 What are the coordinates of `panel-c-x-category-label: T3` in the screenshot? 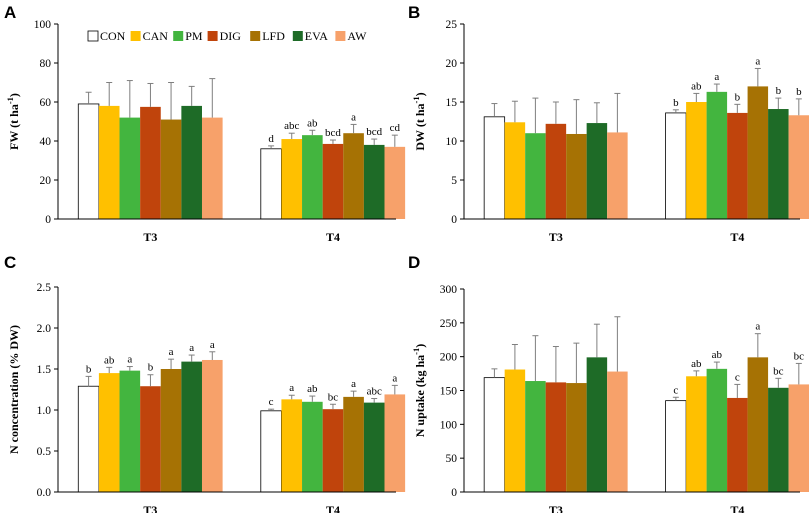 It's located at (150, 508).